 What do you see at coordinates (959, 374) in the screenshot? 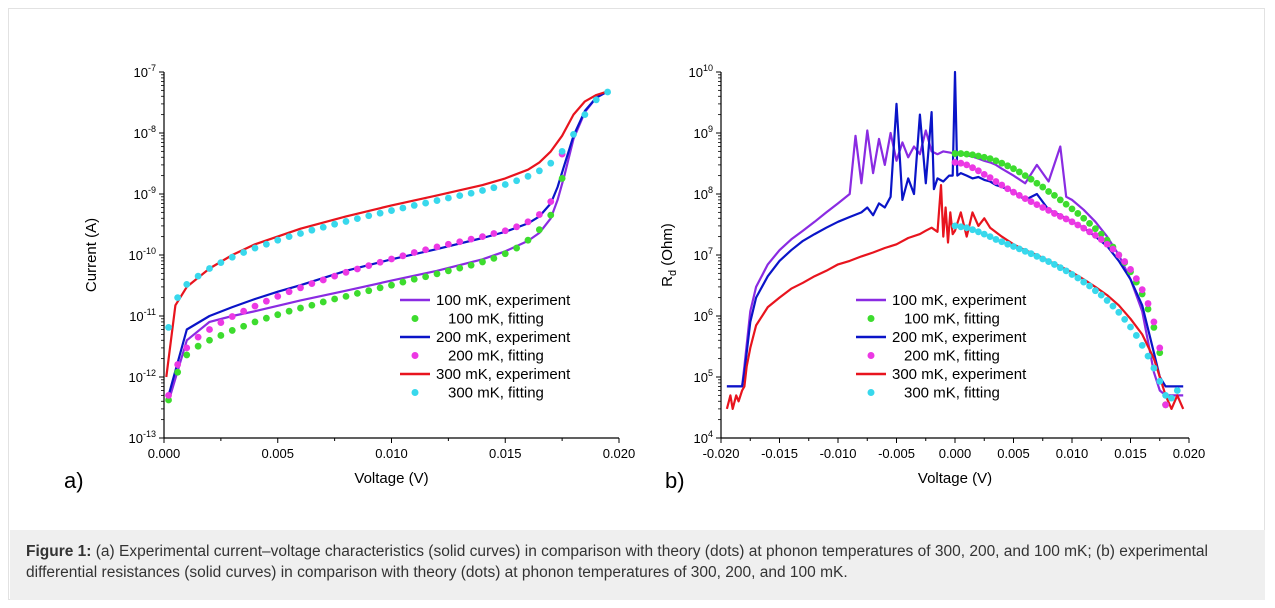
I see `legend-entry: 300 mK, experiment` at bounding box center [959, 374].